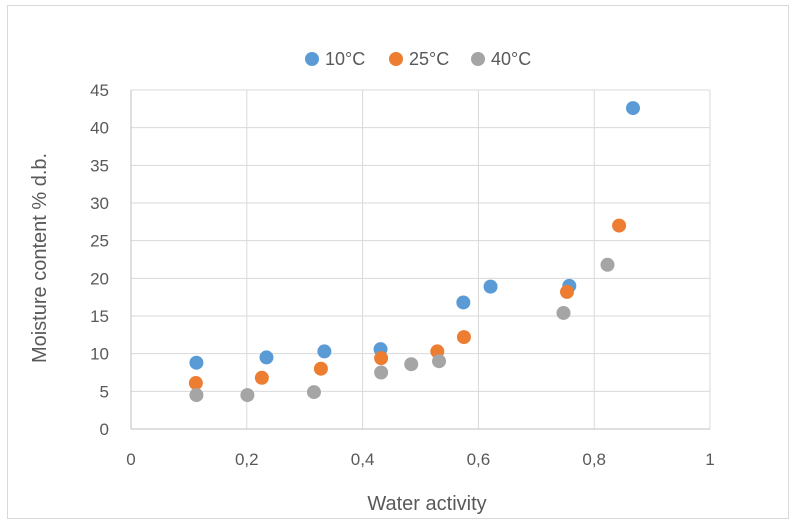 The height and width of the screenshot is (522, 796). What do you see at coordinates (420, 459) in the screenshot?
I see `x-tick-labels: 0 0,2 0,4 0,6 0,8 1` at bounding box center [420, 459].